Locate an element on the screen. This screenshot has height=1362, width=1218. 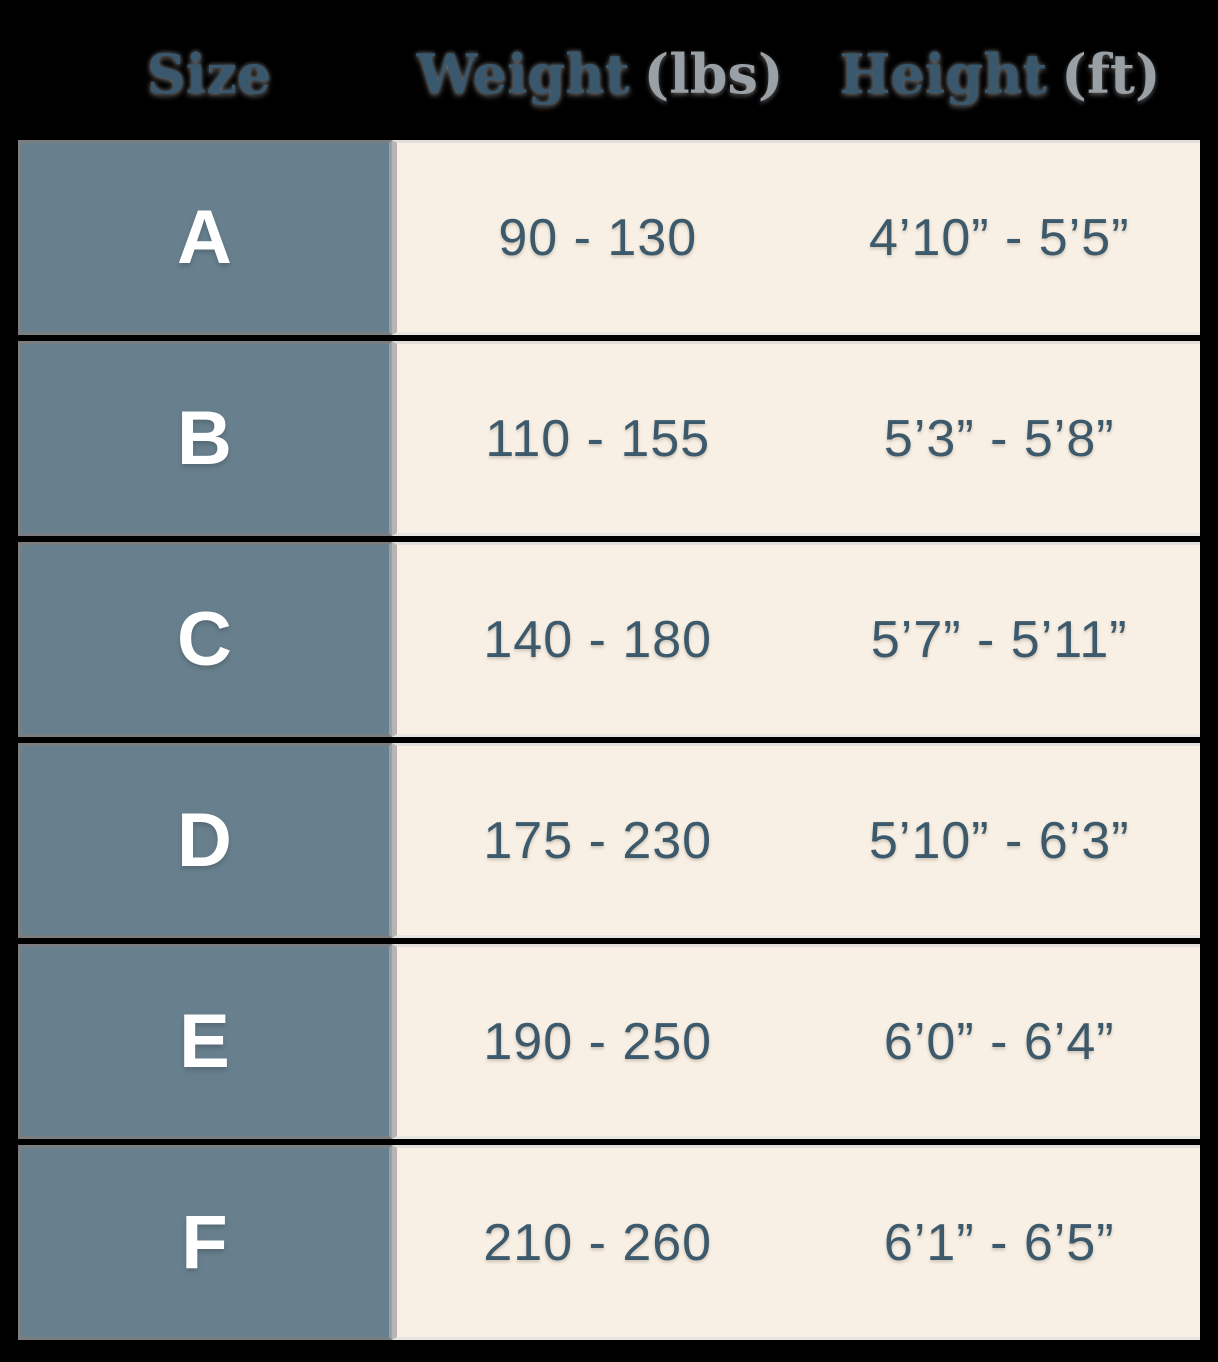
weight-value: 90 - 130 is located at coordinates (598, 237).